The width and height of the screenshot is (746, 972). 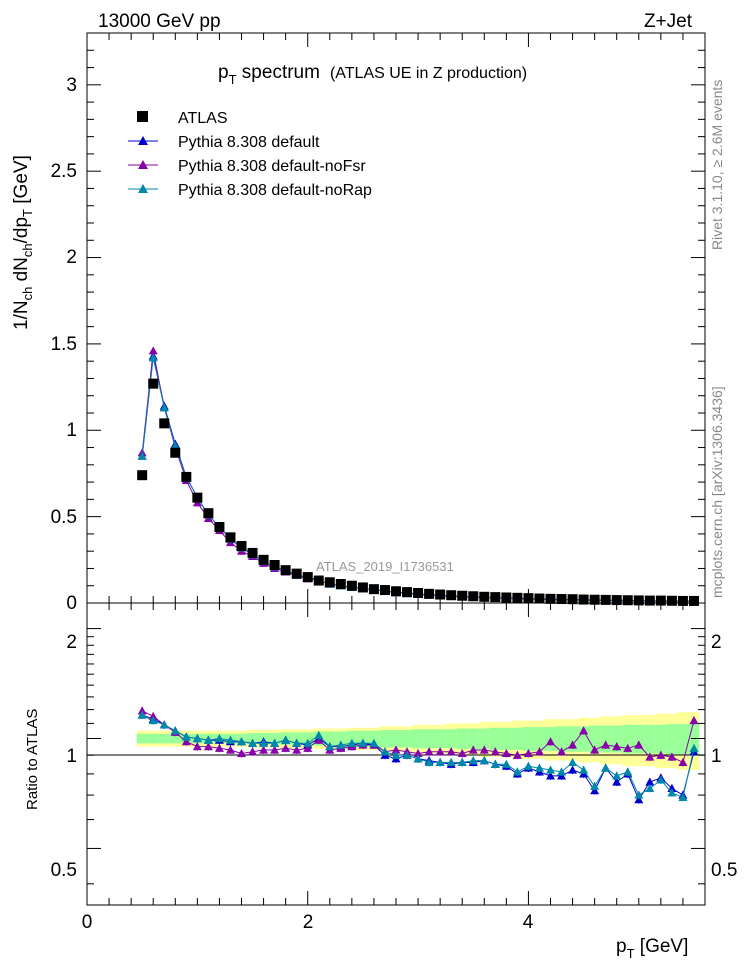 I want to click on main-ytick-label: 0, so click(x=71, y=603).